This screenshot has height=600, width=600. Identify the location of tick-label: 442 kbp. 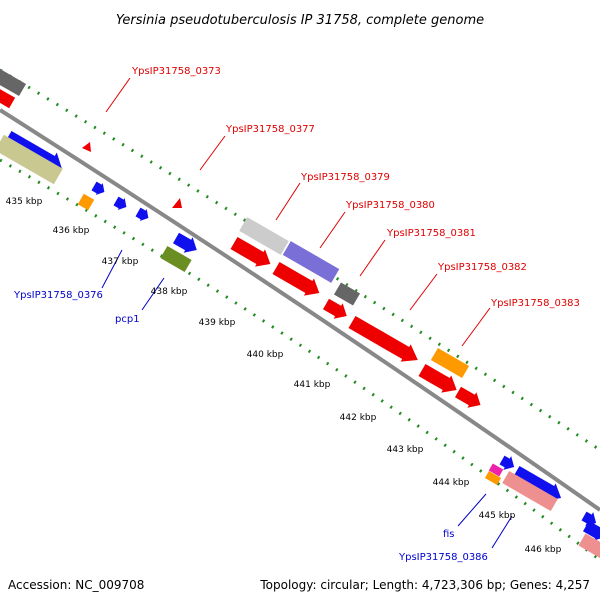
(358, 418).